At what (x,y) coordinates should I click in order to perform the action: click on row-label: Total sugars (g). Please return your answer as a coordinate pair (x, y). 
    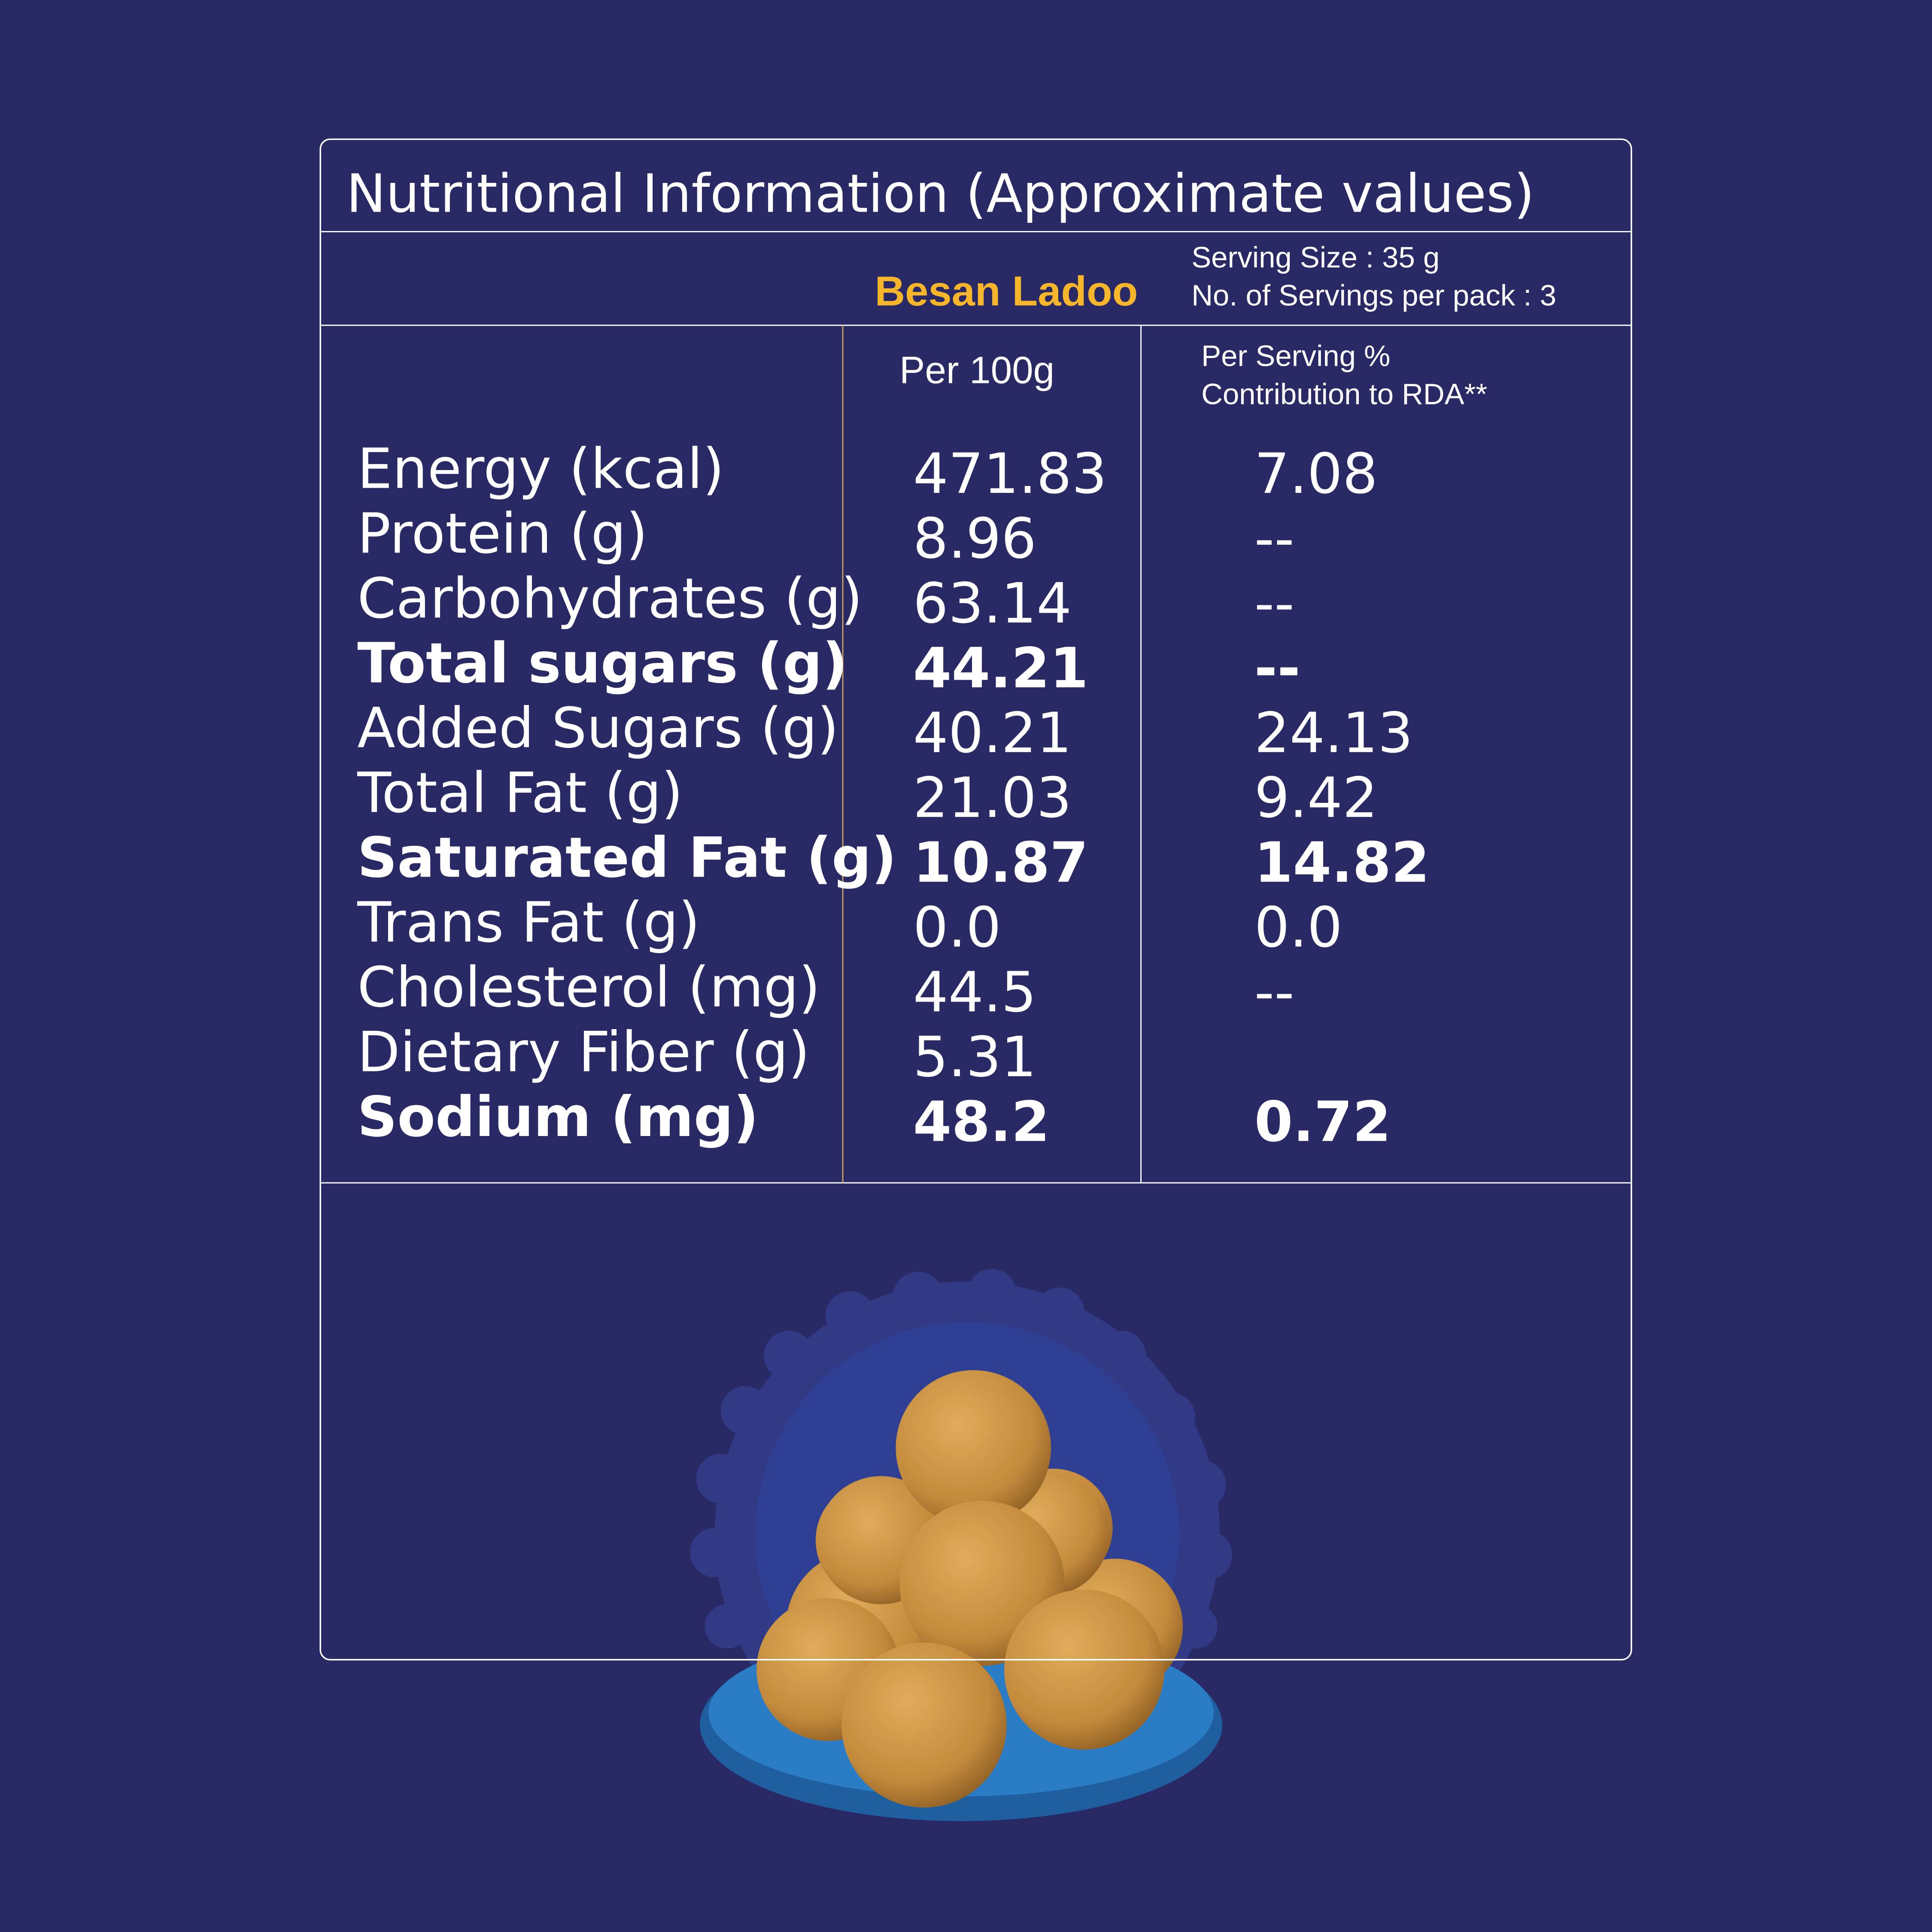
    Looking at the image, I should click on (602, 663).